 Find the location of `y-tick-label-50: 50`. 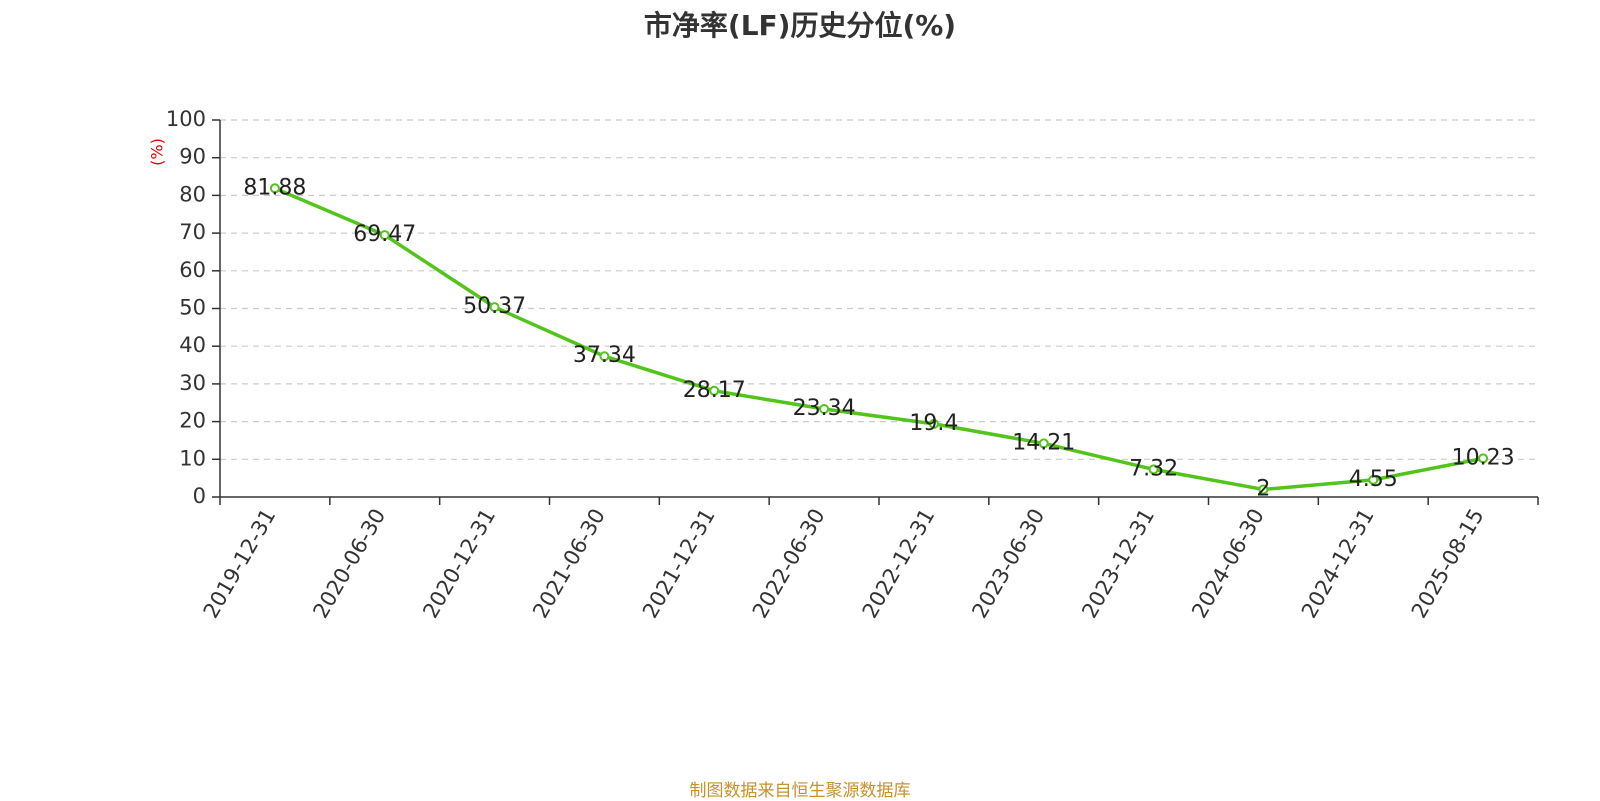

y-tick-label-50: 50 is located at coordinates (192, 308).